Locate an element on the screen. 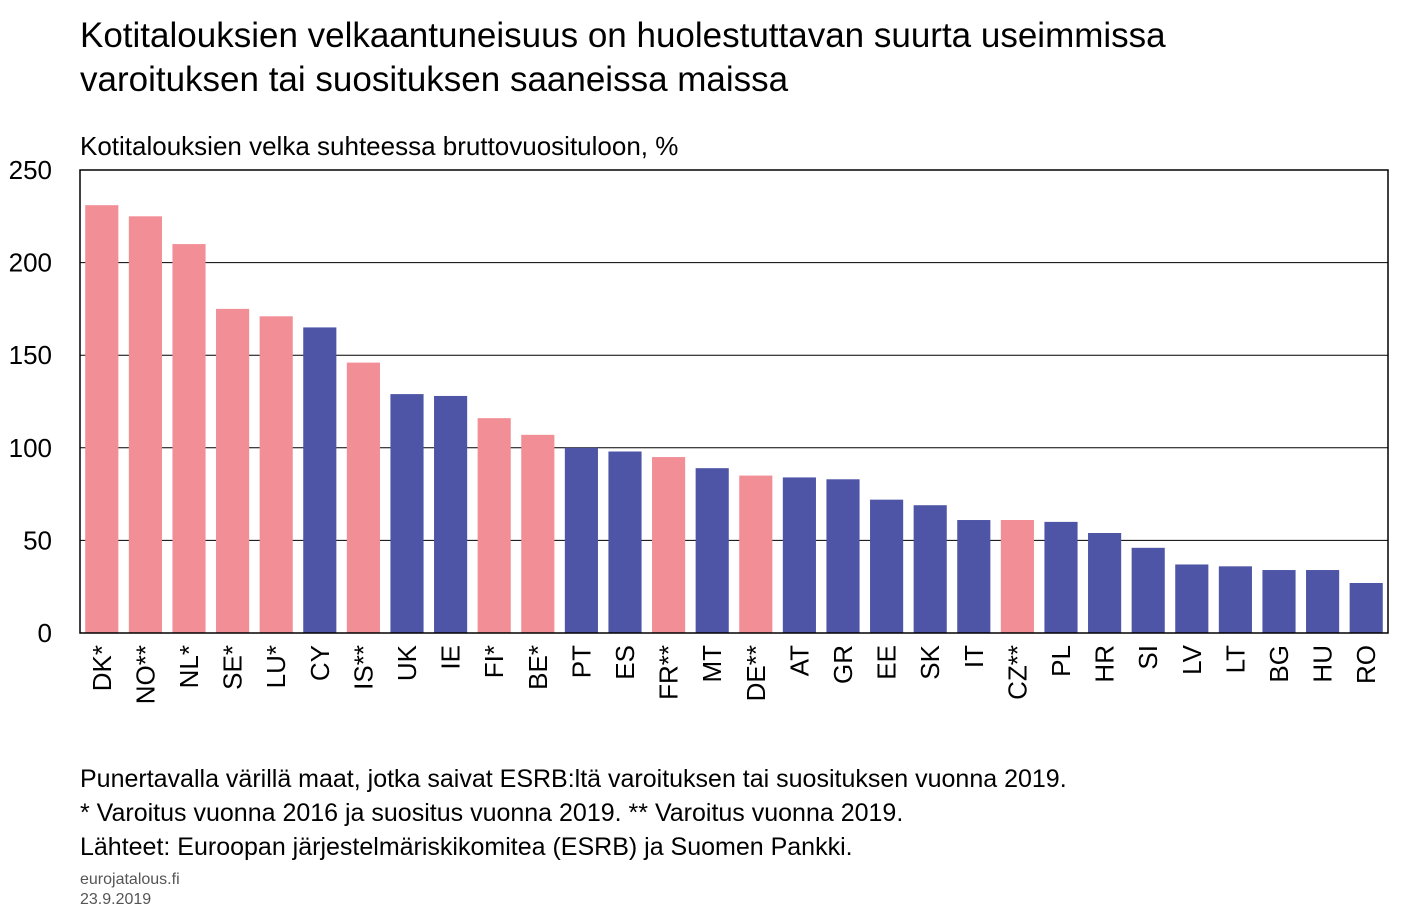 The width and height of the screenshot is (1408, 919). x-tick-label: PL is located at coordinates (1061, 661).